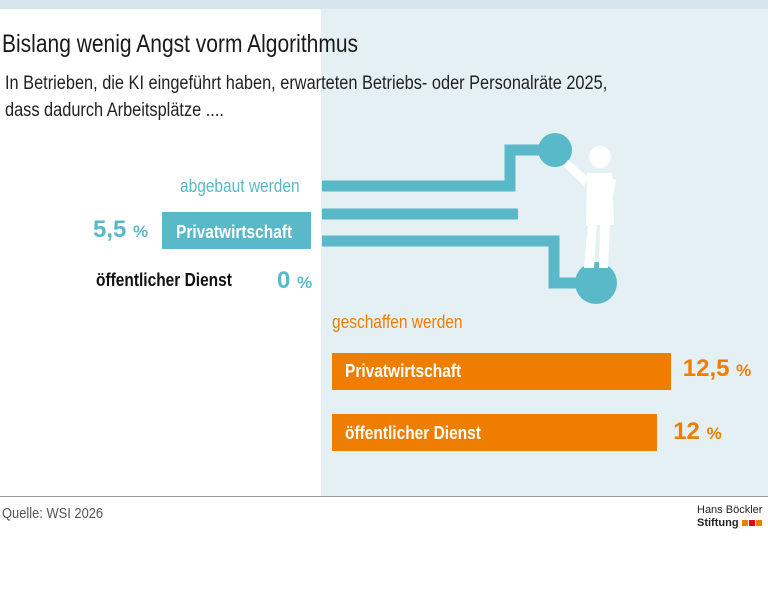 Image resolution: width=768 pixels, height=606 pixels. I want to click on bar-geschaffen-privatwirtschaft, so click(501, 371).